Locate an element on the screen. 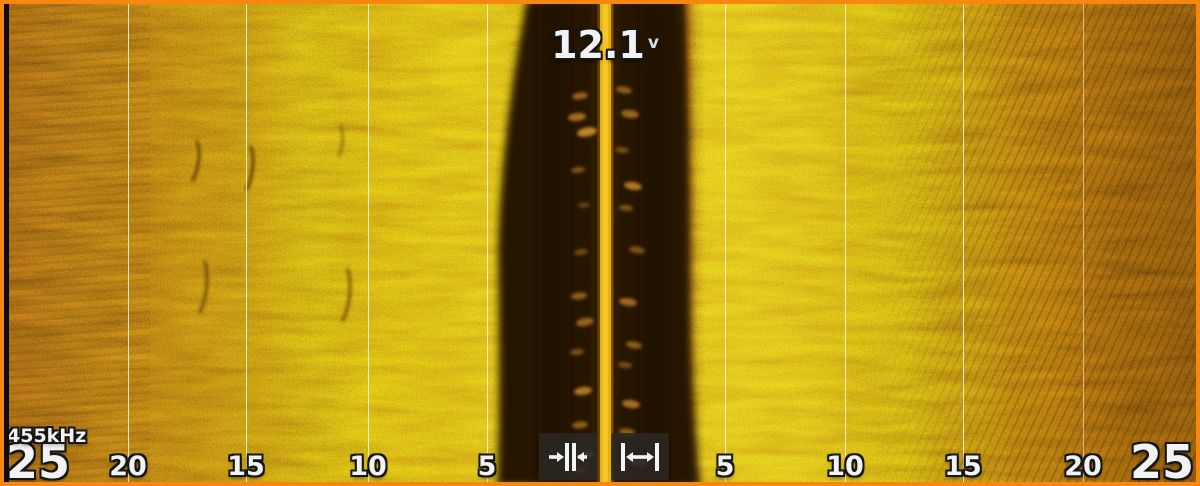  range-max-label-right: 25 is located at coordinates (1161, 460).